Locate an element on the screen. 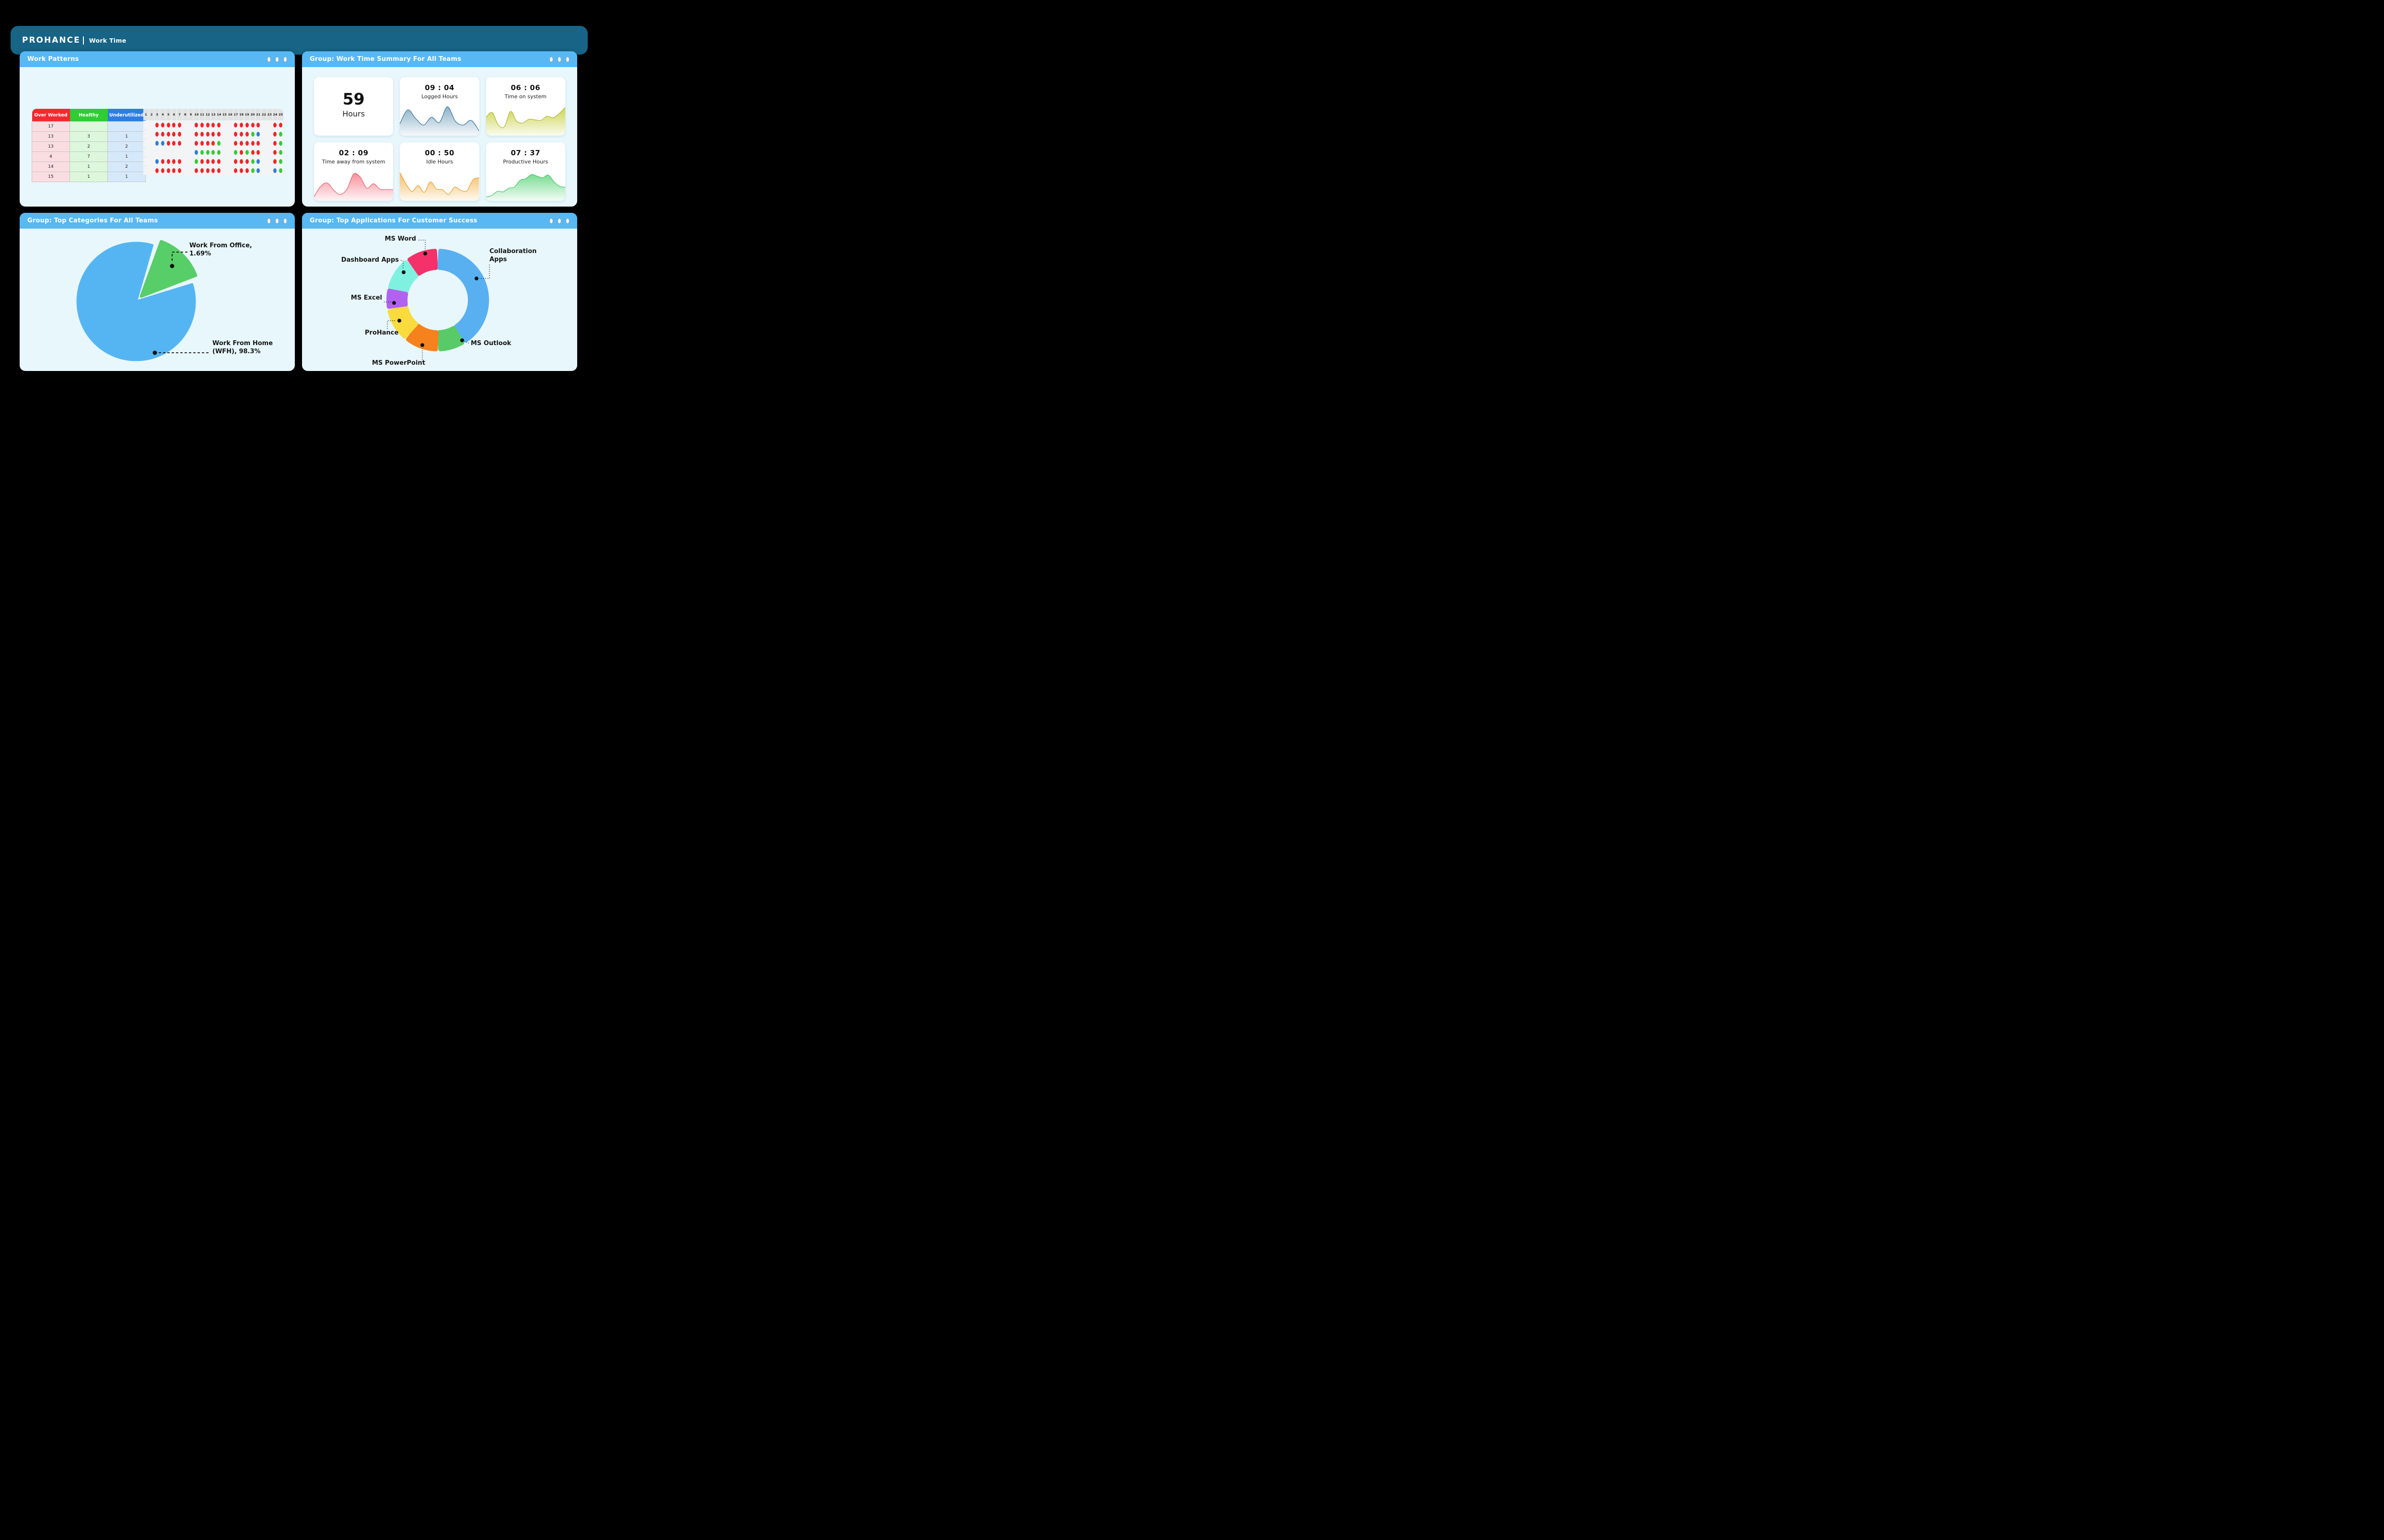 The width and height of the screenshot is (2384, 1540). pie-label-work-from-home: Work From Home (WFH), 98.3% is located at coordinates (242, 347).